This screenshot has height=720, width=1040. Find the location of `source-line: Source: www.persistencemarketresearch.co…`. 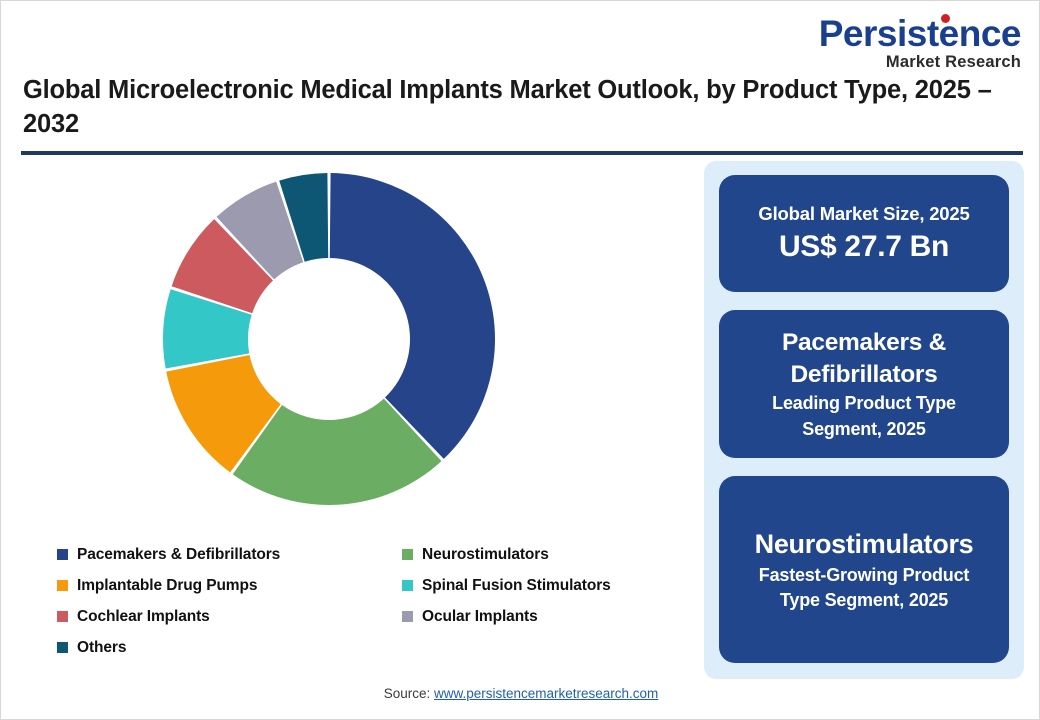

source-line: Source: www.persistencemarketresearch.co… is located at coordinates (520, 693).